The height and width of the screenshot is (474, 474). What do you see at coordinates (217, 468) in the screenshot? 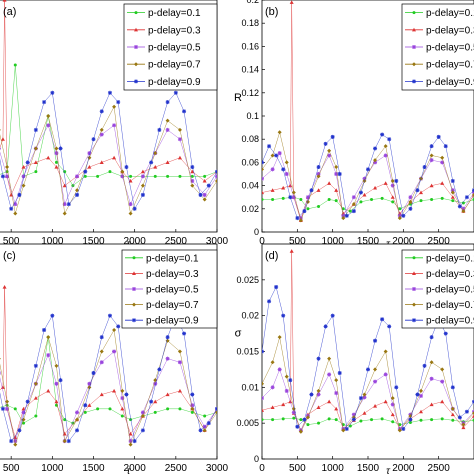
I see `x-tick-label: 3000` at bounding box center [217, 468].